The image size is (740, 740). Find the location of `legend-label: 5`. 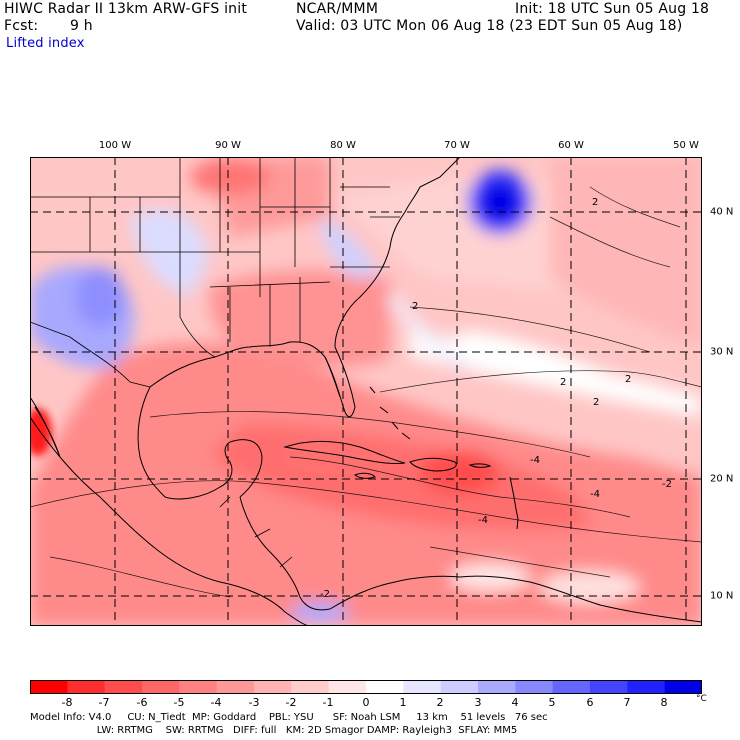

legend-label: 5 is located at coordinates (552, 702).